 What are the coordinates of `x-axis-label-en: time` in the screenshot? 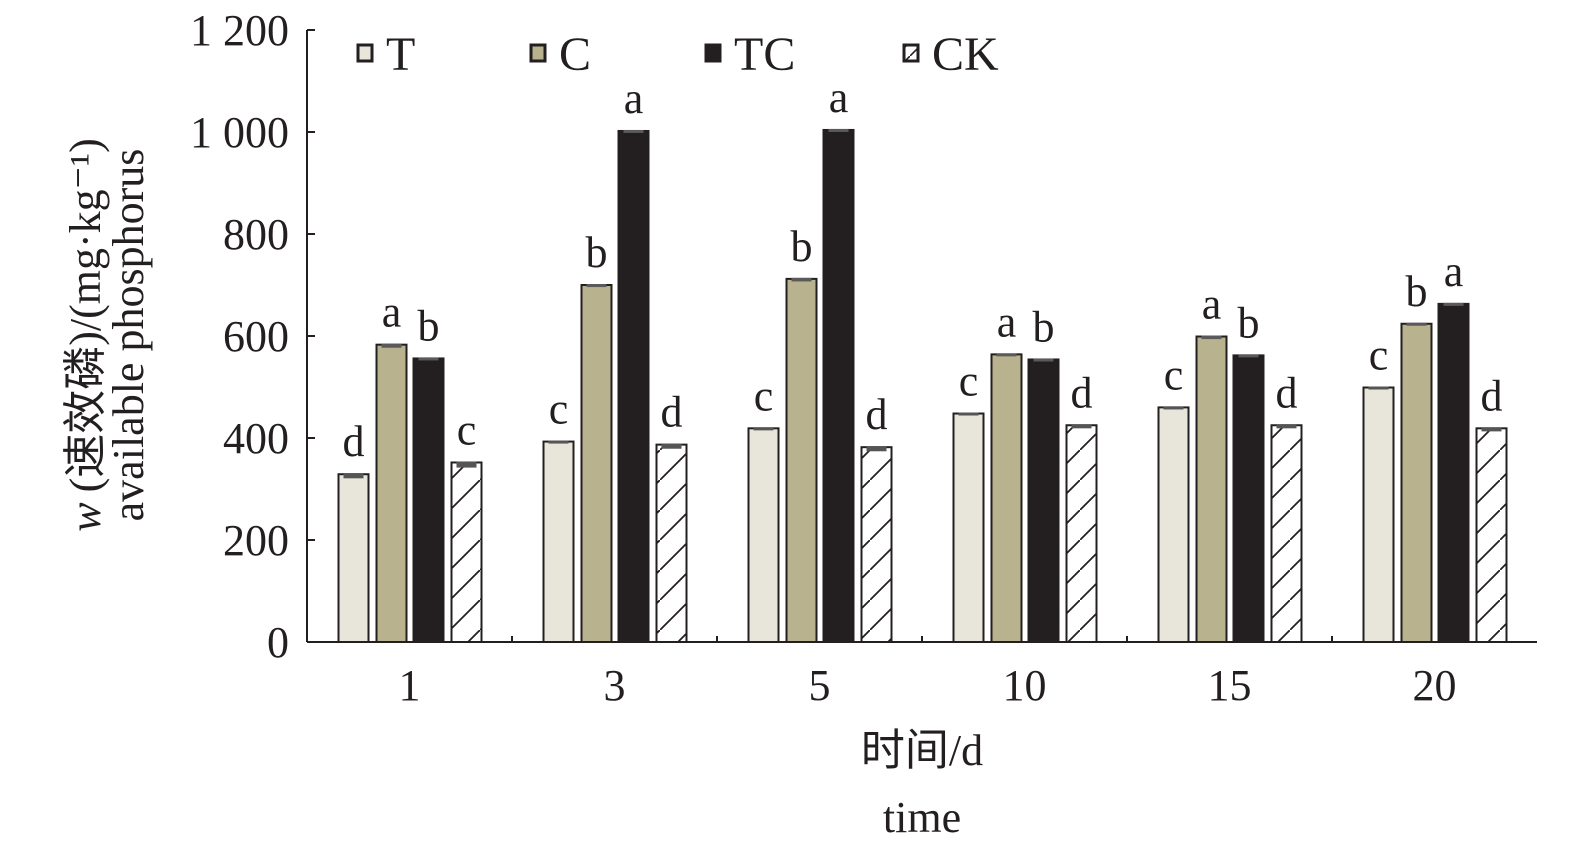 It's located at (922, 817).